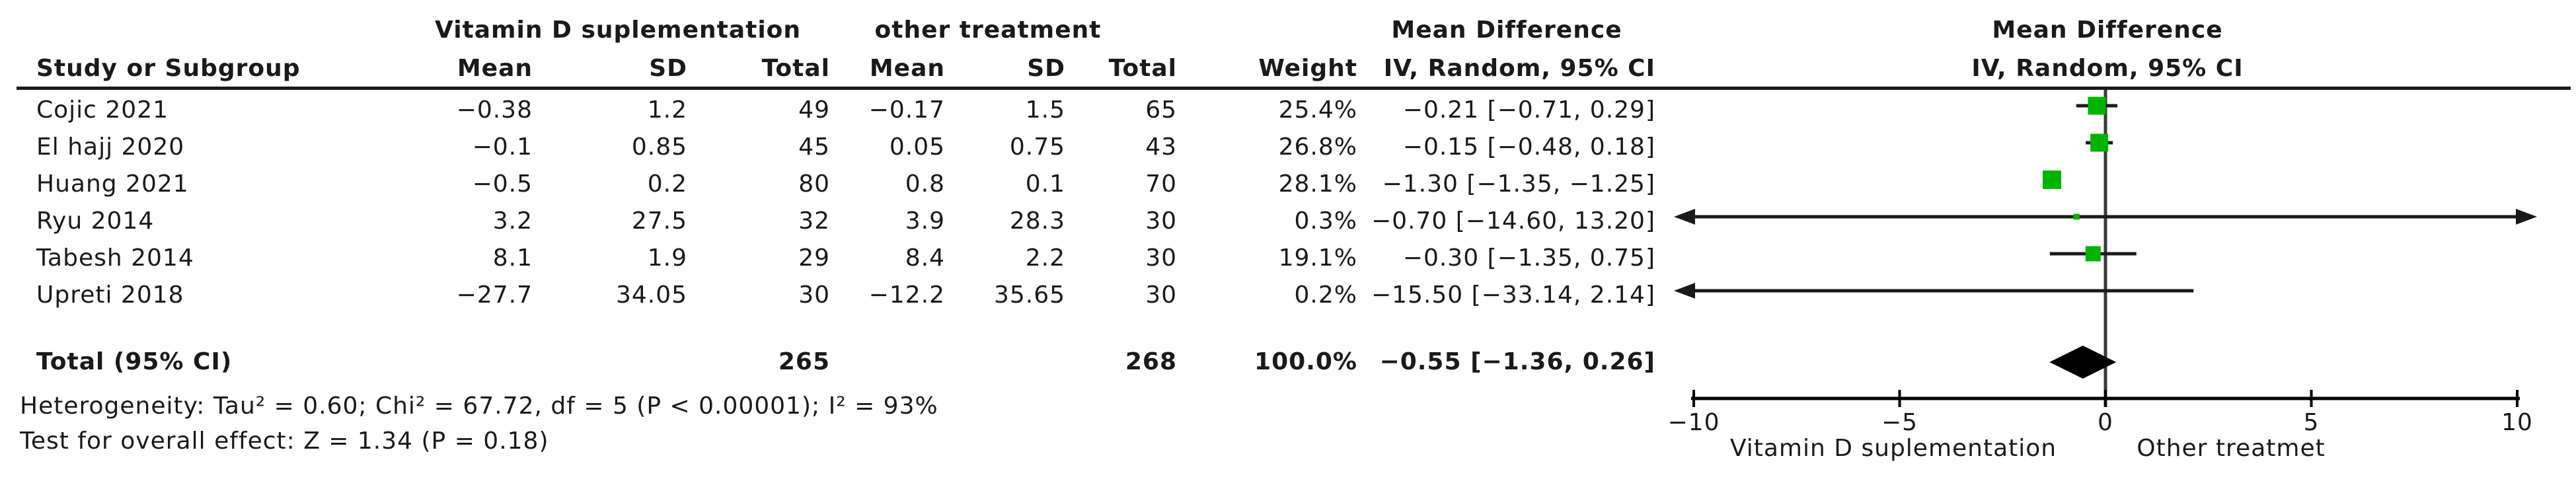  I want to click on cell-total1: 45, so click(814, 147).